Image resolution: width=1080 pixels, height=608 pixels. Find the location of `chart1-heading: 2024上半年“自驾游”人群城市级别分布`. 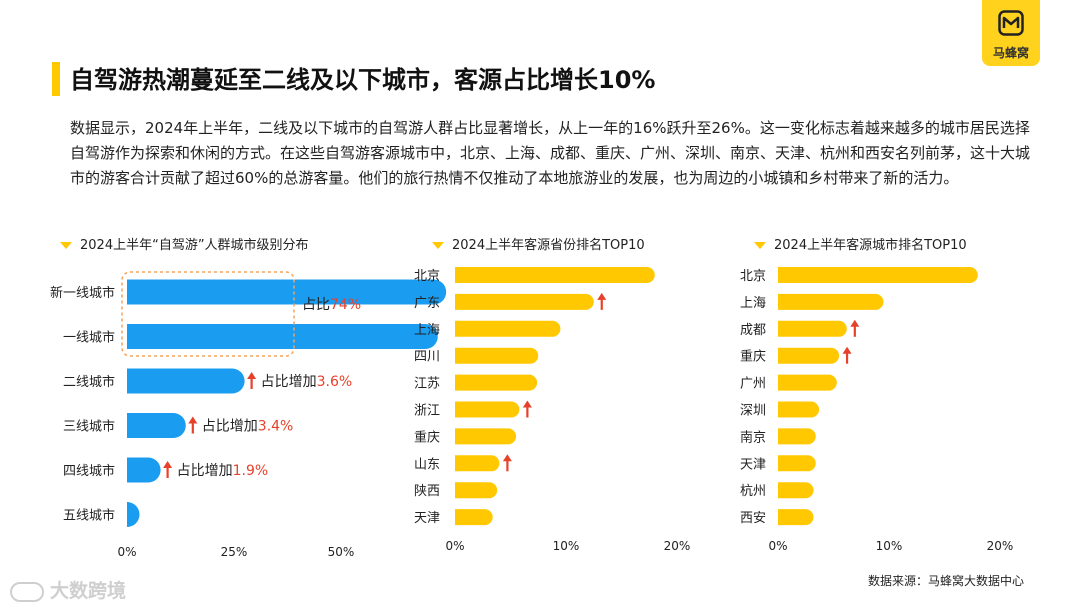

chart1-heading: 2024上半年“自驾游”人群城市级别分布 is located at coordinates (184, 243).